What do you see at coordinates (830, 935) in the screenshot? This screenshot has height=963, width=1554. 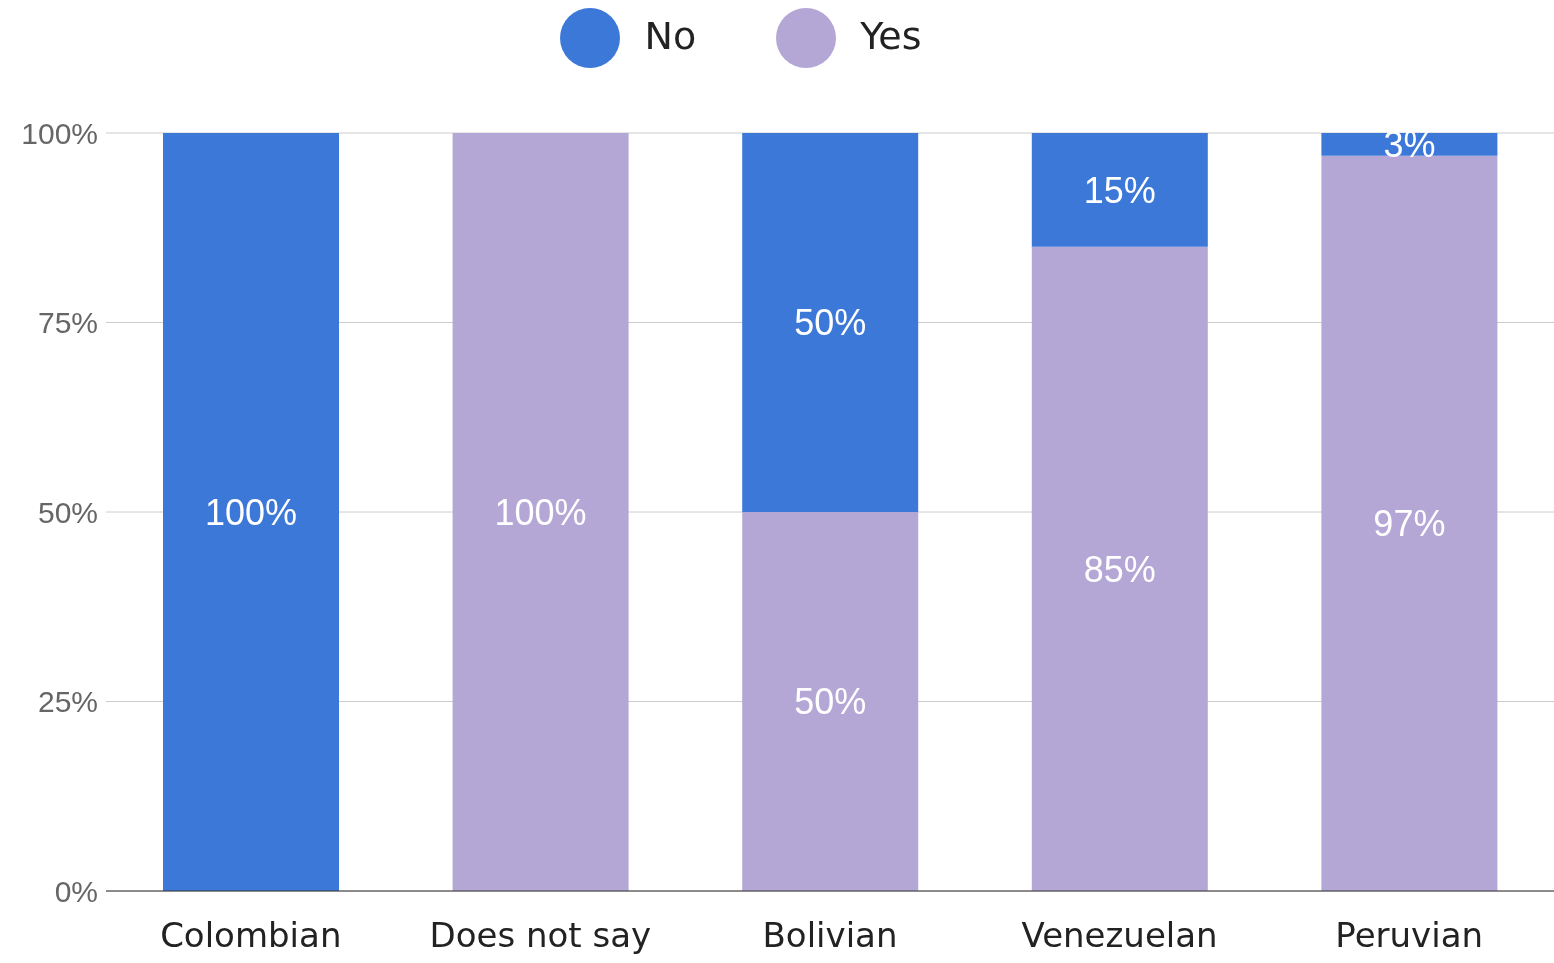 I see `x-tick-label: Bolivian` at bounding box center [830, 935].